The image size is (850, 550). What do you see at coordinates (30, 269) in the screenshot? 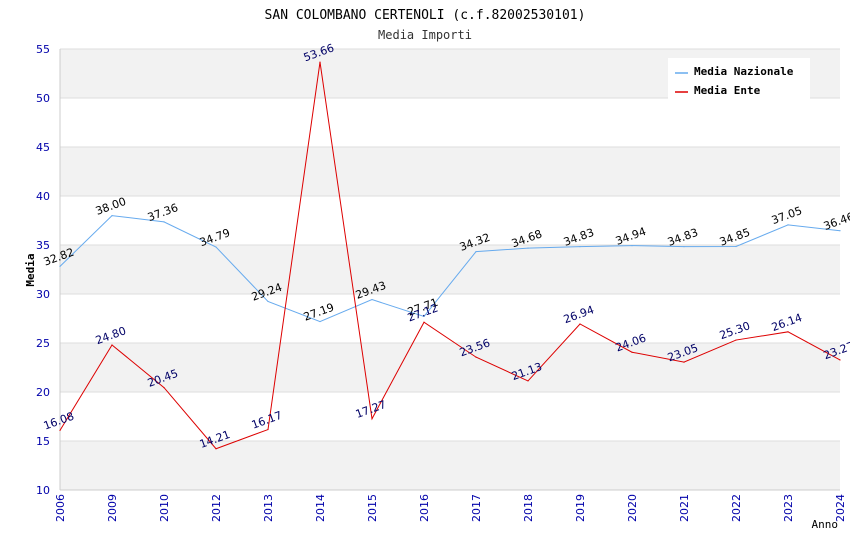
I see `y-axis-label: Media` at bounding box center [30, 269].